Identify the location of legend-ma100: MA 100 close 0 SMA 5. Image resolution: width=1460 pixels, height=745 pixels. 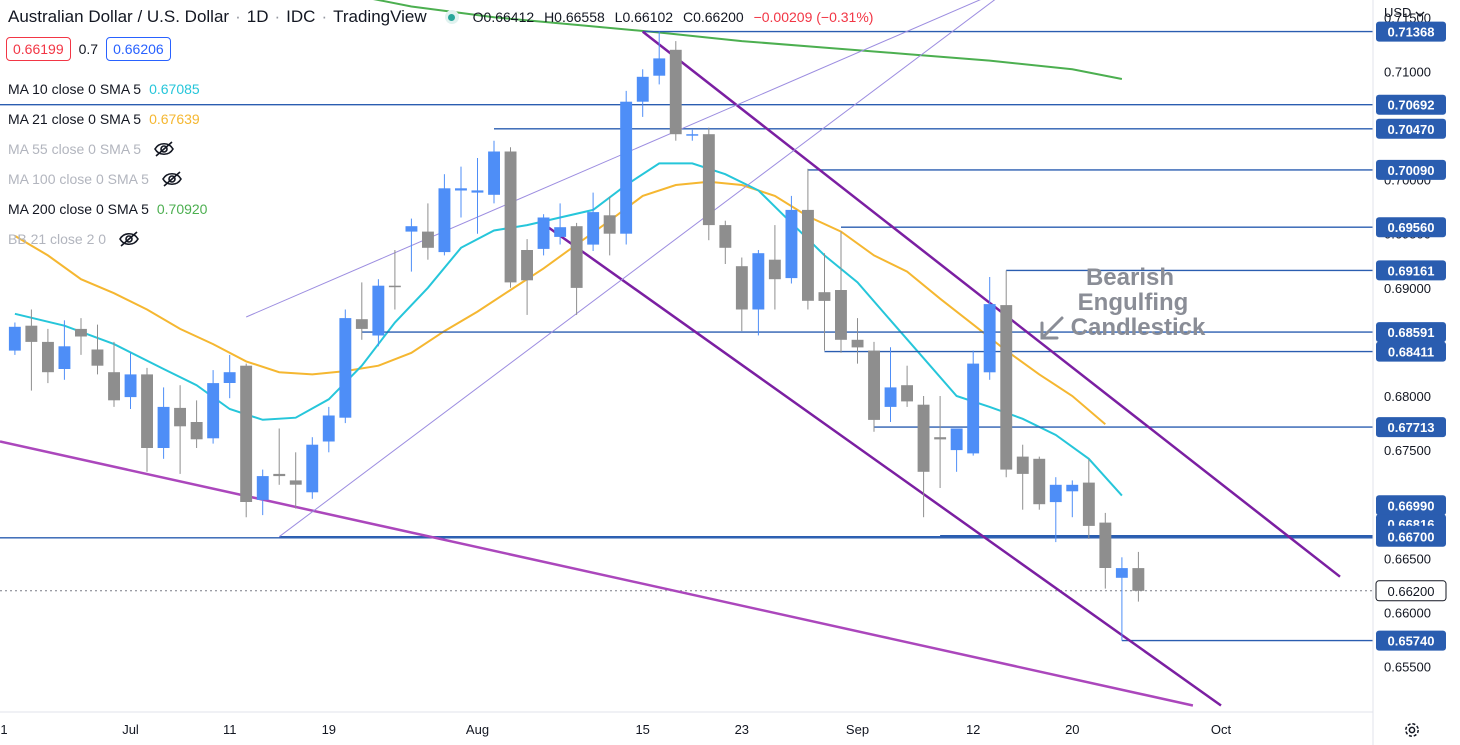
(107, 179).